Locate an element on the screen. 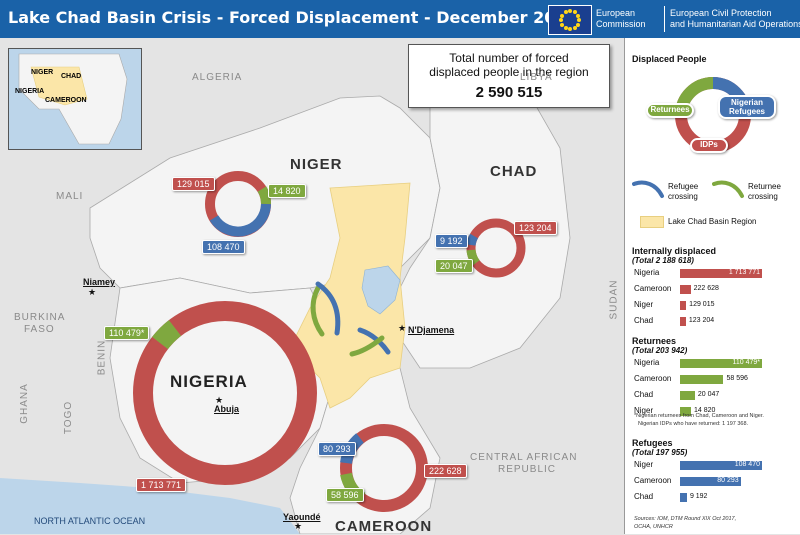  chart-title: Internally displaced is located at coordinates (674, 251).